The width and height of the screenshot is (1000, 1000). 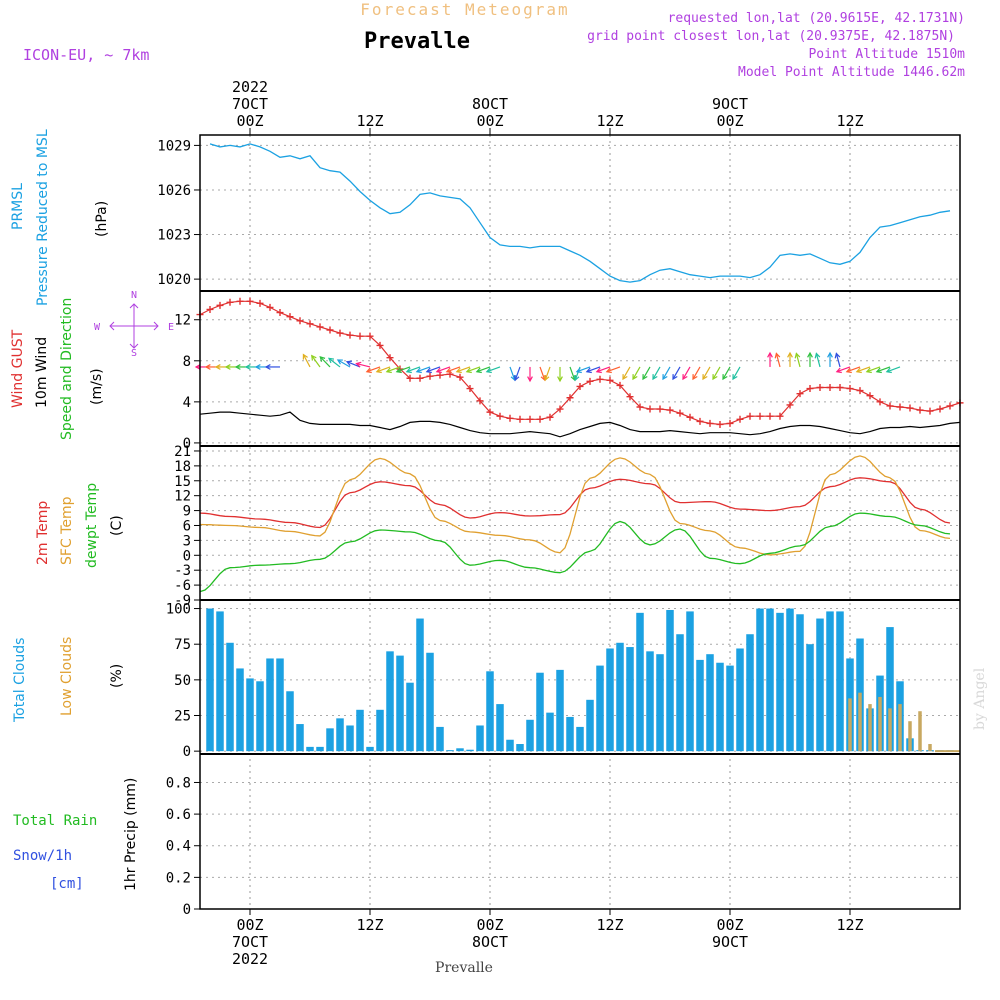 What do you see at coordinates (249, 121) in the screenshot?
I see `top-time-label: 00Z` at bounding box center [249, 121].